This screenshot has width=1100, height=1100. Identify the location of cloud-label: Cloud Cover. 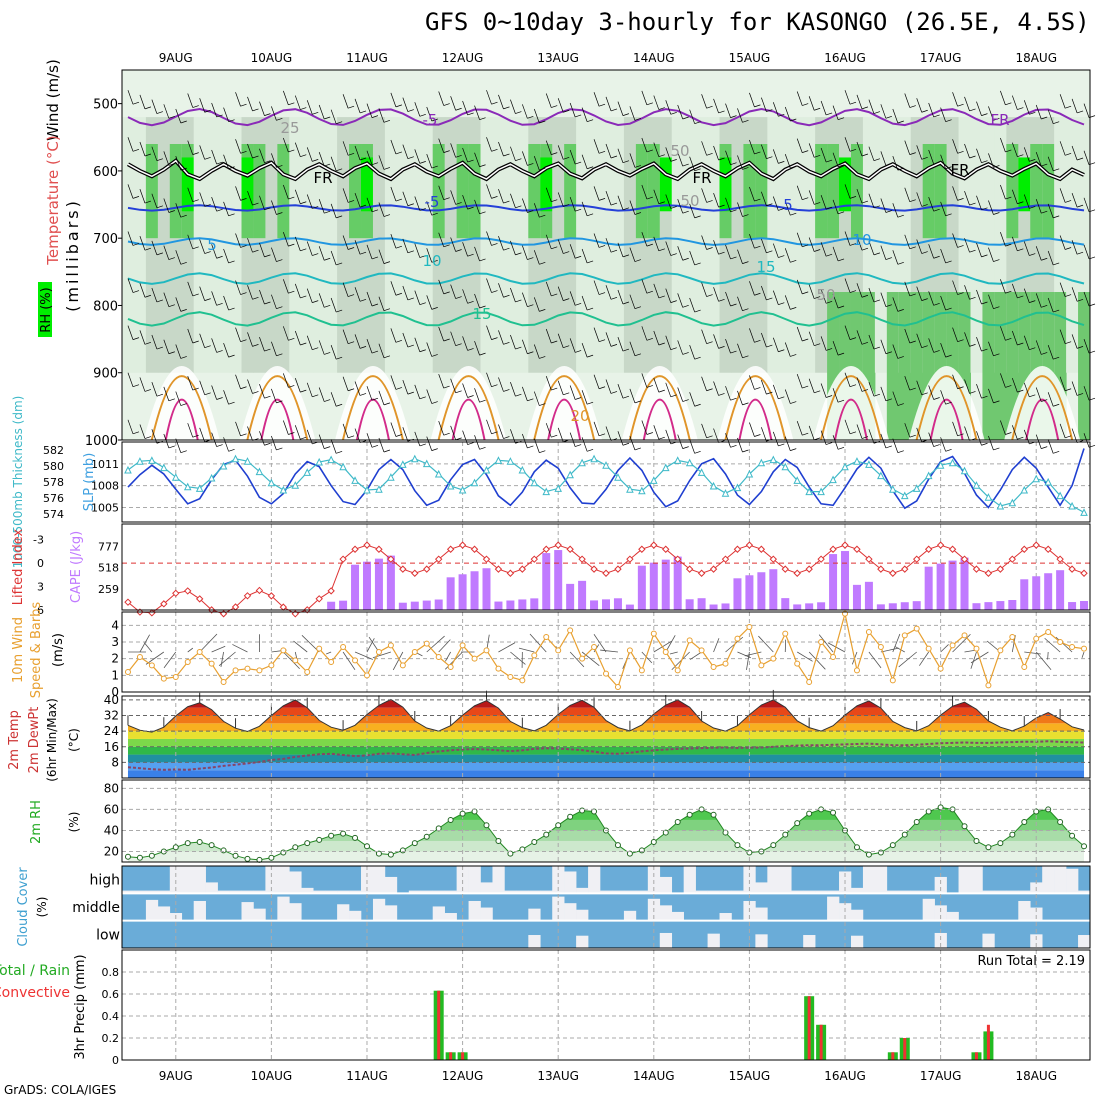
(23, 907).